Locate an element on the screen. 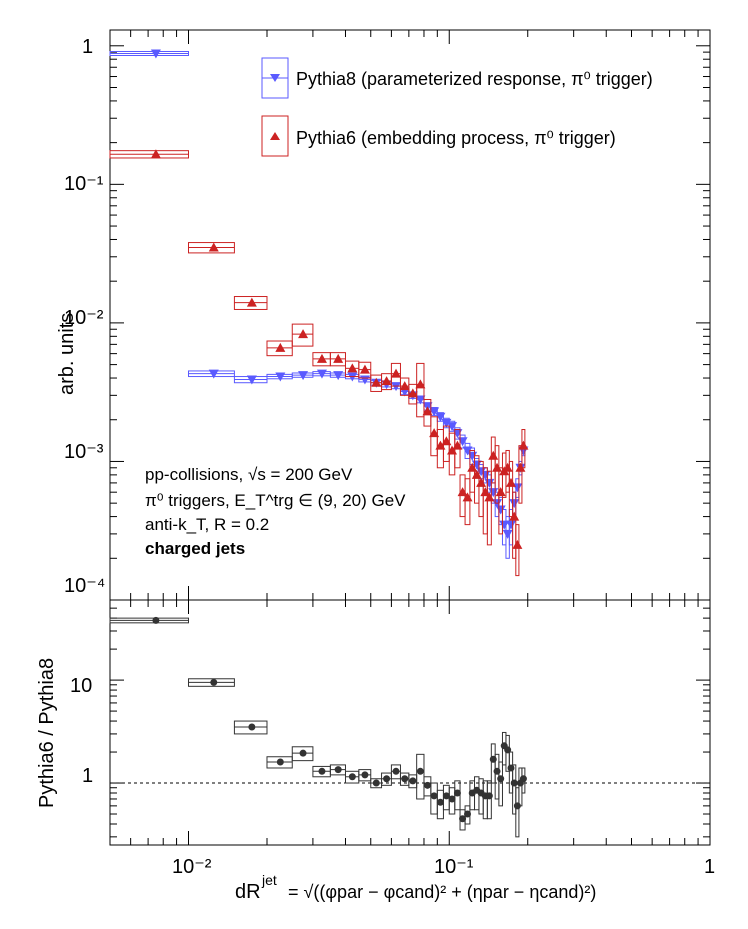 This screenshot has width=748, height=929. y-tick-label: 10 is located at coordinates (81, 686).